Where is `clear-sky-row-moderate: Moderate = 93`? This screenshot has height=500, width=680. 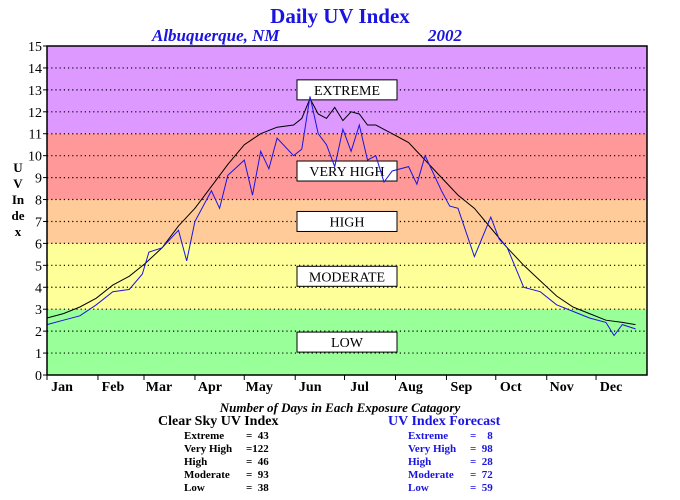
clear-sky-row-moderate: Moderate = 93 is located at coordinates (226, 475).